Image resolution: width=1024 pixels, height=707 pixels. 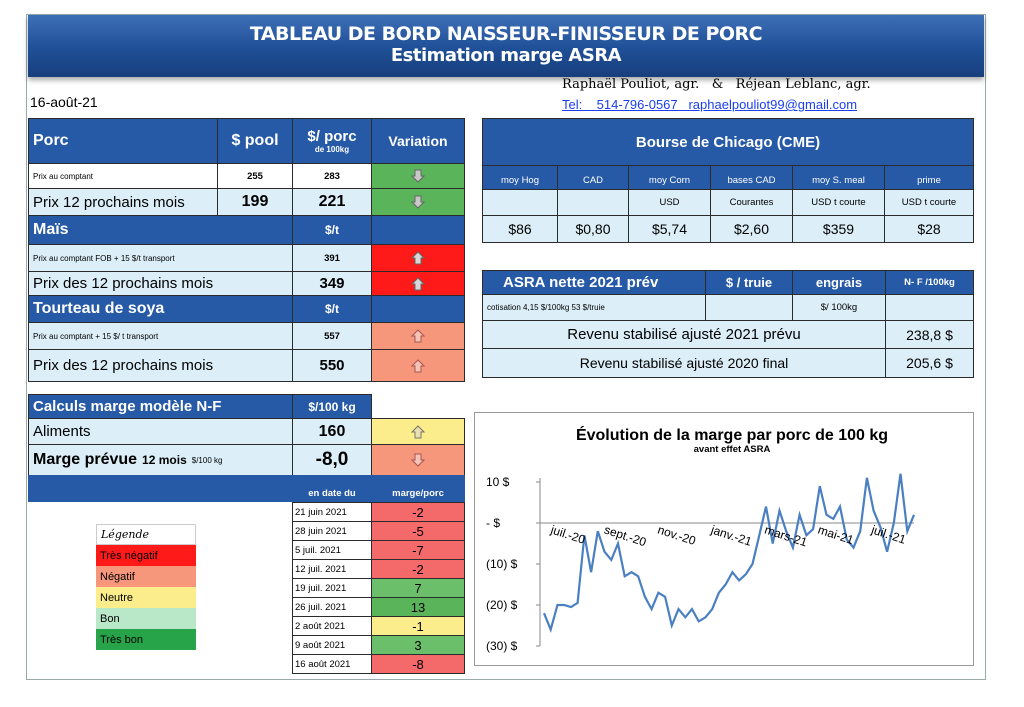 I want to click on soya-row1-variation, so click(x=418, y=336).